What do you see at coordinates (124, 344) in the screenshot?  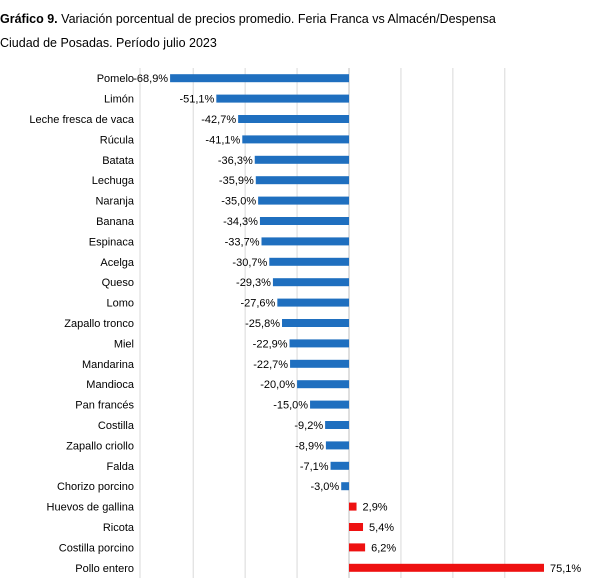 I see `category-label: Miel` at bounding box center [124, 344].